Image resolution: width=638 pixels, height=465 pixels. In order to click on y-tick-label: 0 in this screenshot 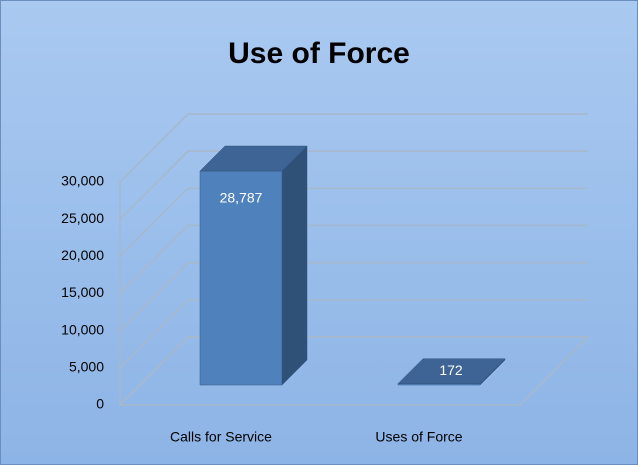, I will do `click(100, 404)`.